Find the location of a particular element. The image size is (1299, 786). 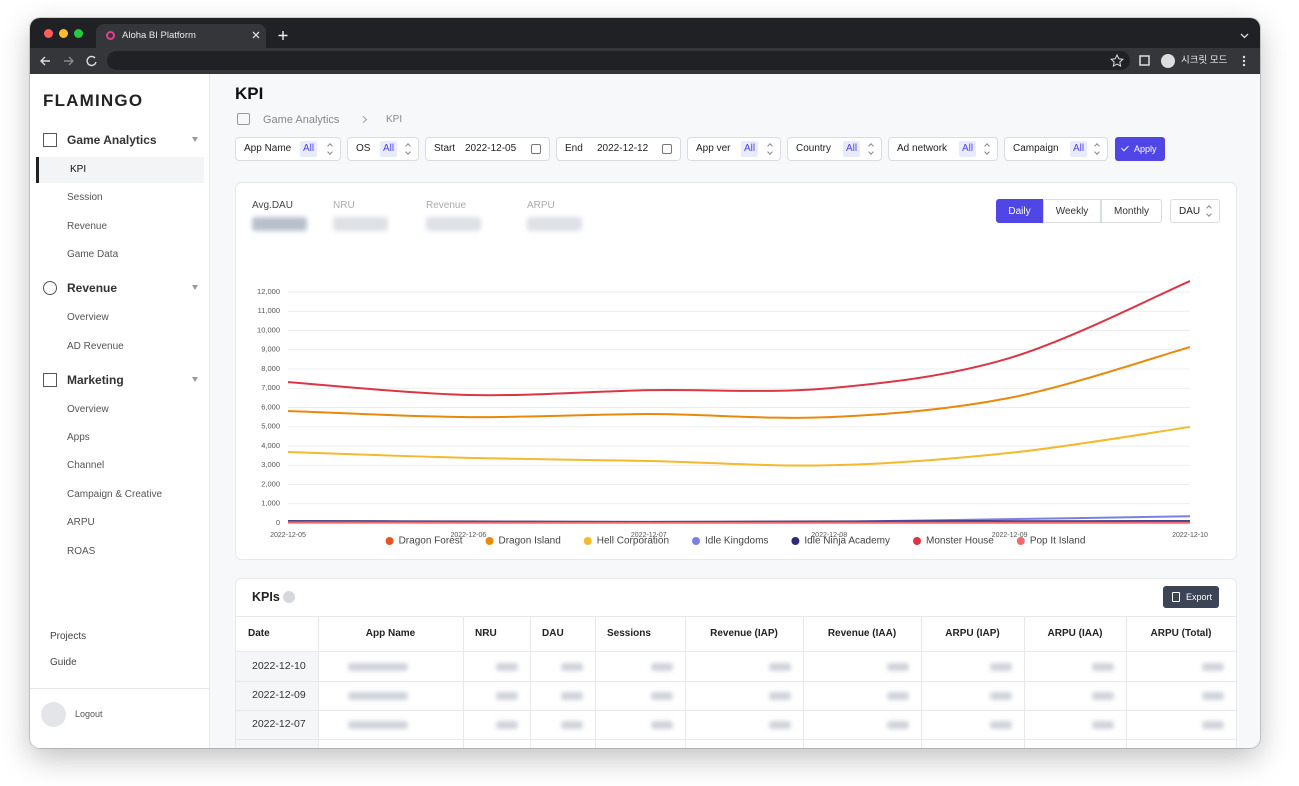

section-title: Marketing is located at coordinates (95, 379).